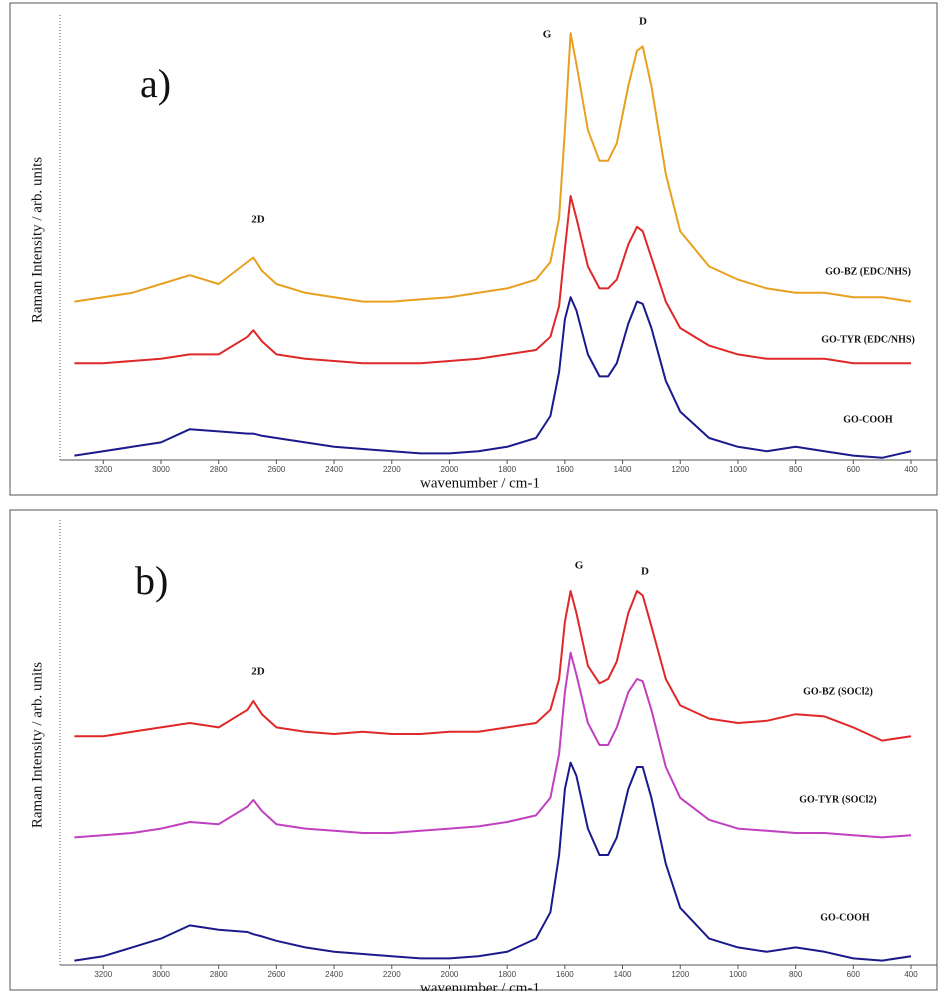  Describe the element at coordinates (838, 691) in the screenshot. I see `series-label: GO-BZ (SOCl2)` at that location.